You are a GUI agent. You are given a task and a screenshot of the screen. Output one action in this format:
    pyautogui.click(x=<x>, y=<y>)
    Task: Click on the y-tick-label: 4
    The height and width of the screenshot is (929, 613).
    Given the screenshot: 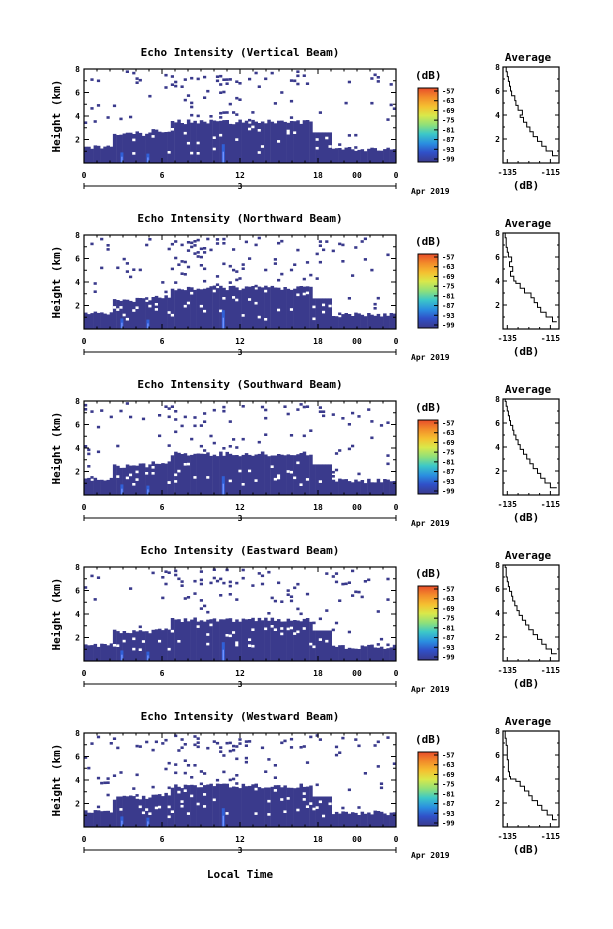 What is the action you would take?
    pyautogui.click(x=77, y=780)
    